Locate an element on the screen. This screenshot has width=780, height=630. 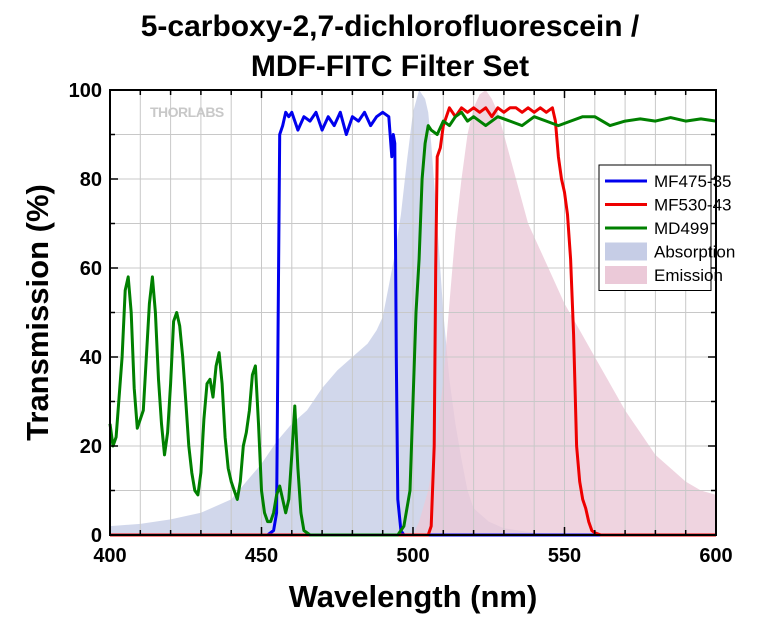
y-tick-labels: 0 20 40 60 80 100 is located at coordinates (85, 313).